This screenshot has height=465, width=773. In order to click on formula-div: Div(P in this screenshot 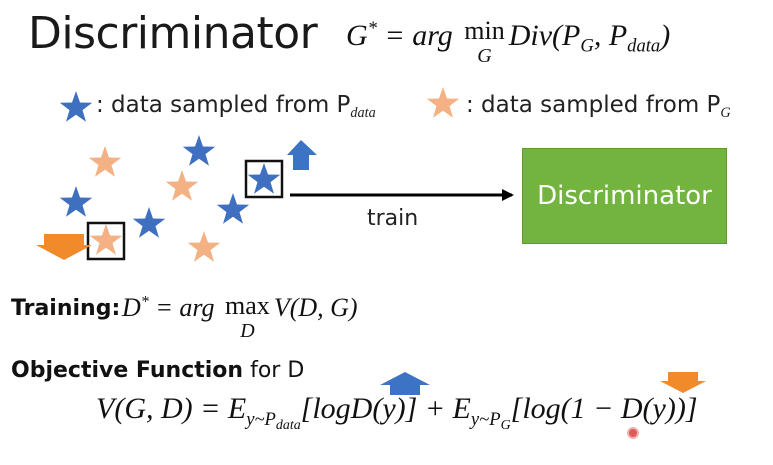, I will do `click(544, 36)`.